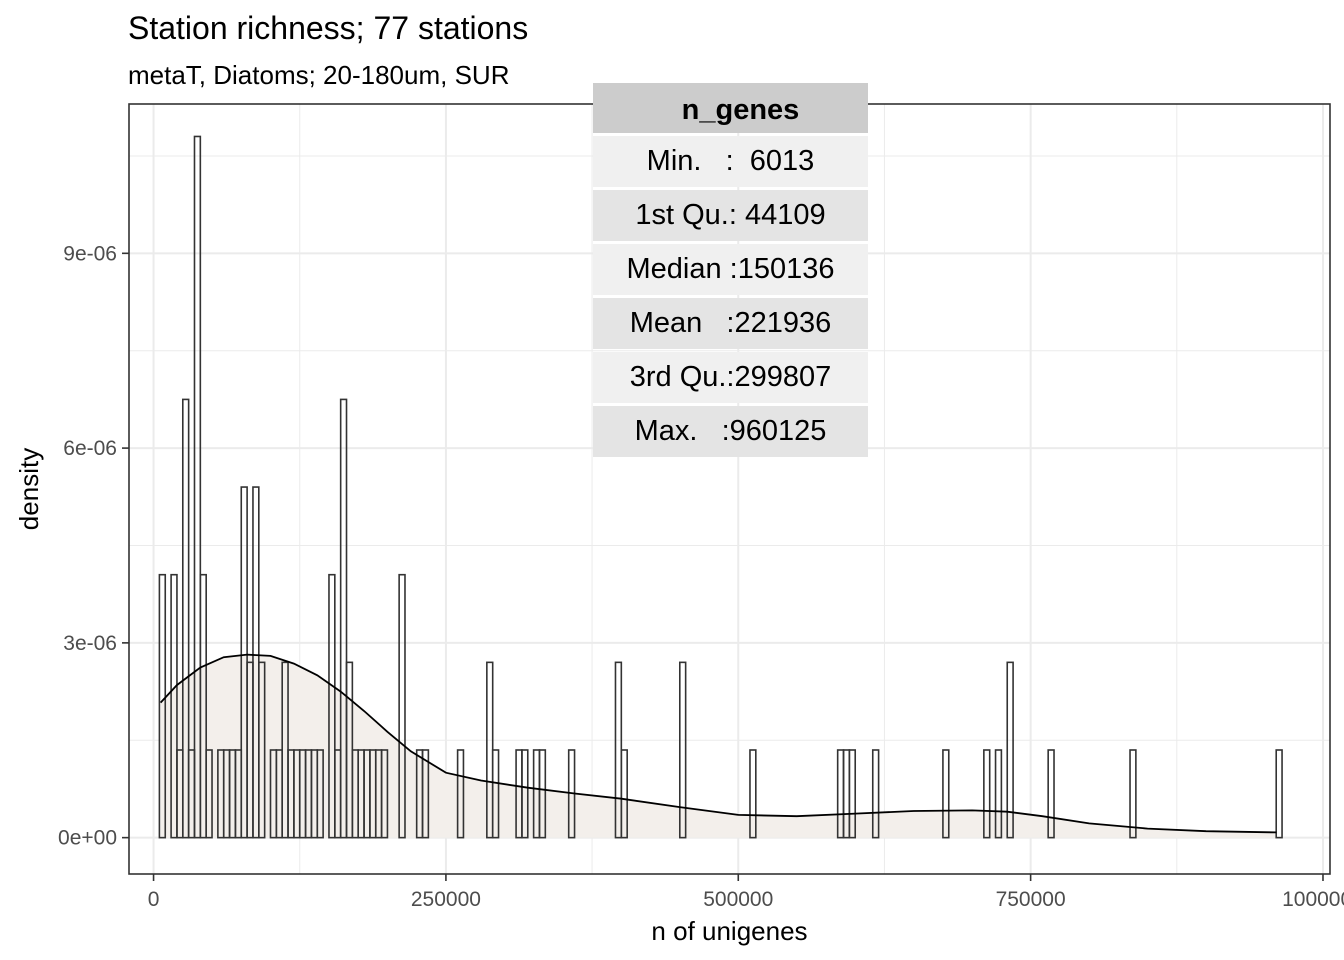 The width and height of the screenshot is (1344, 960). I want to click on x-axis-title: n of unigenes, so click(729, 931).